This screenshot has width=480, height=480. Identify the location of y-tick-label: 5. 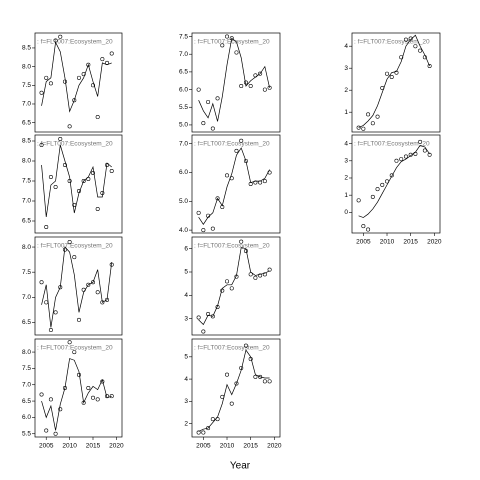
(186, 272).